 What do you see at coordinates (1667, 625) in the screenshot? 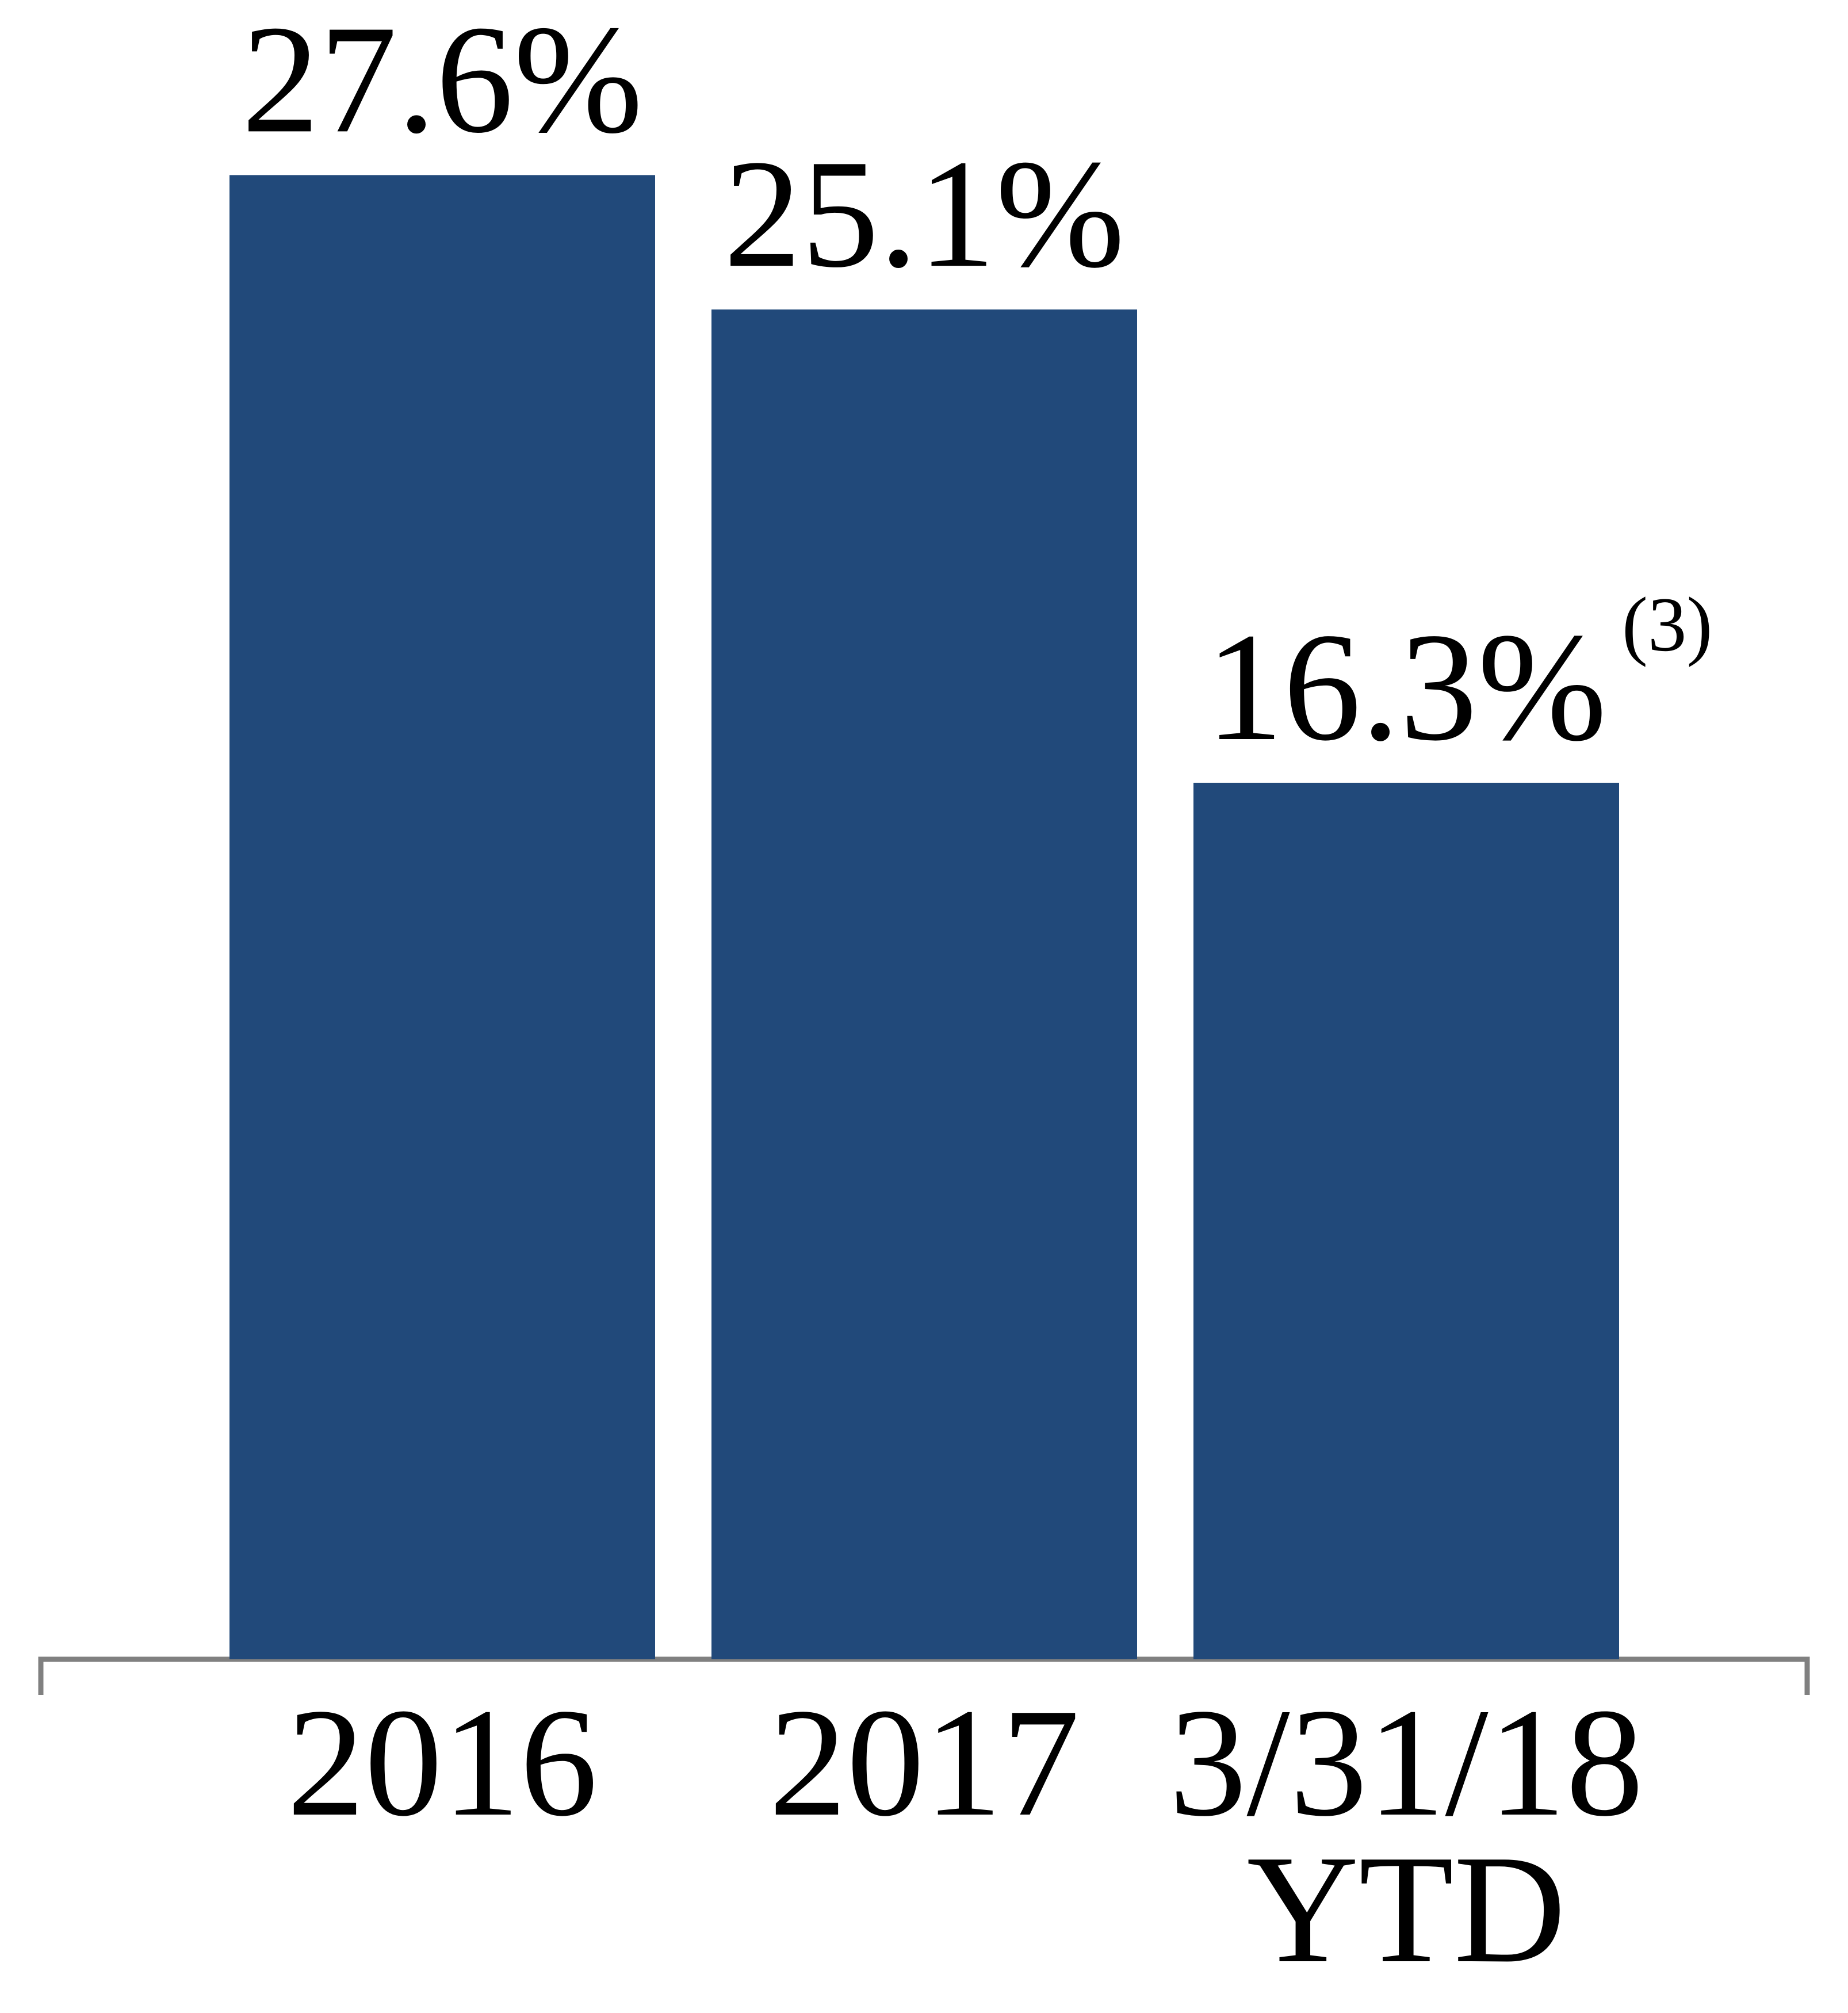
I see `footnote-marker: (3)` at bounding box center [1667, 625].